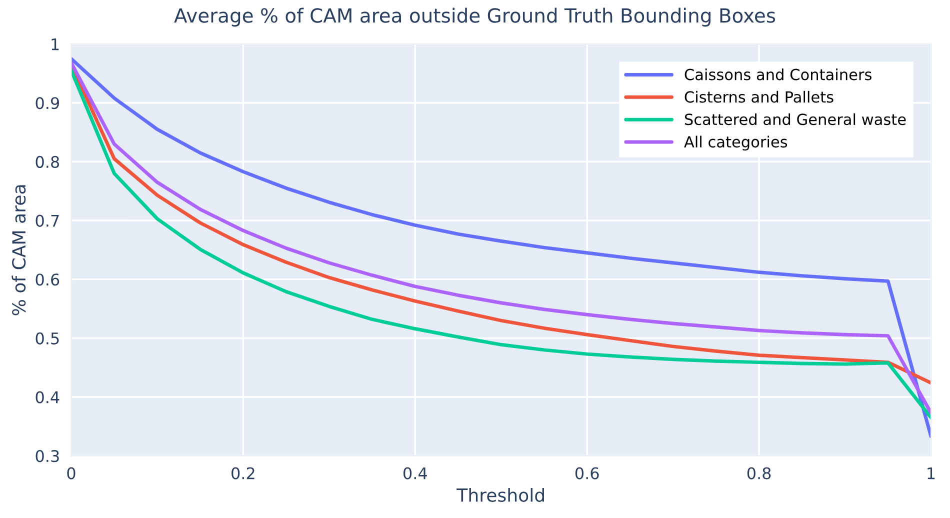 This screenshot has height=518, width=950. What do you see at coordinates (795, 119) in the screenshot?
I see `legend-label: Scattered and General waste` at bounding box center [795, 119].